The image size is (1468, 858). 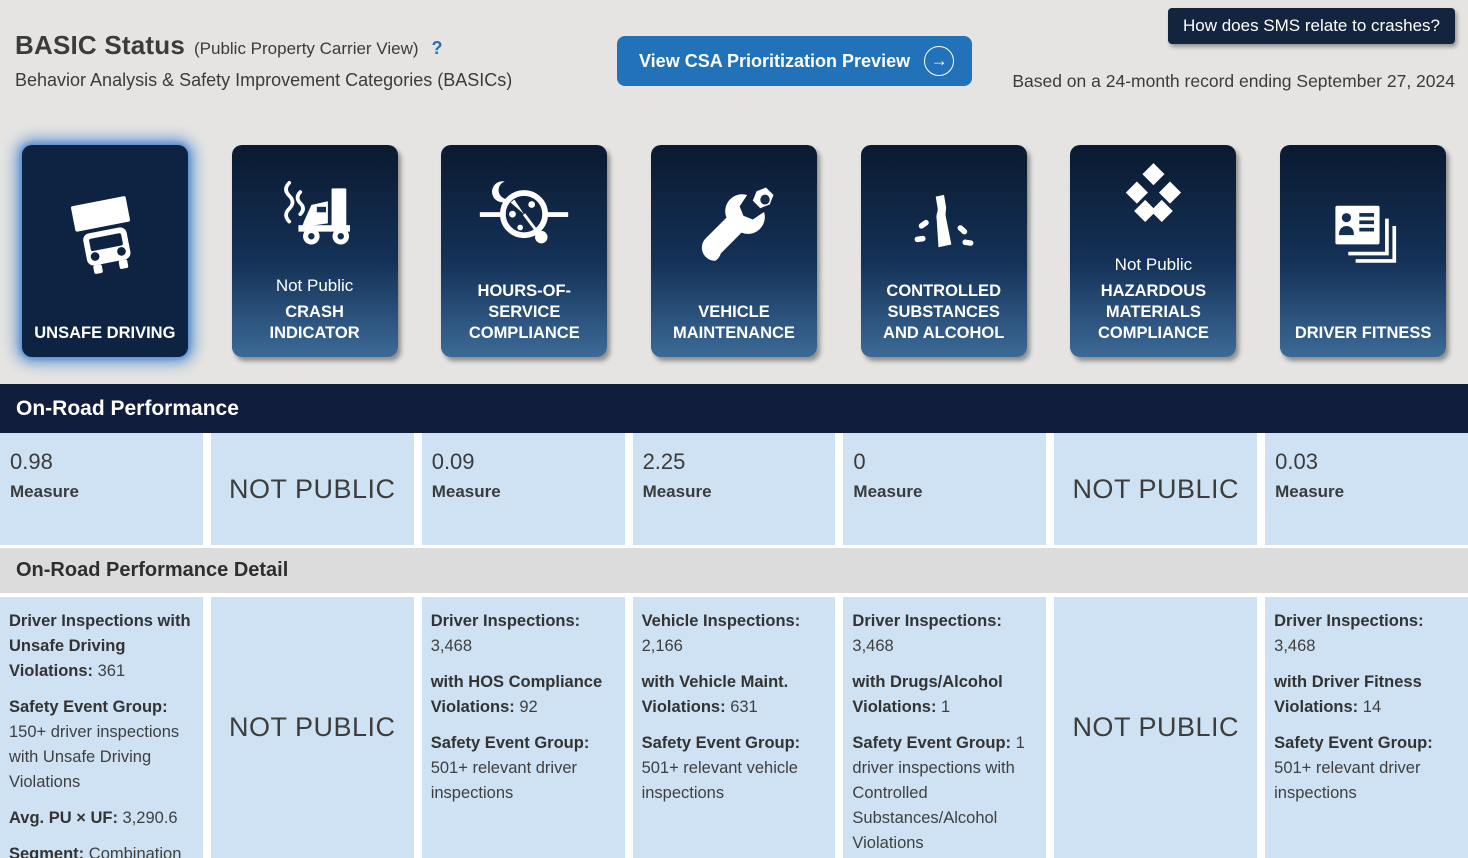 What do you see at coordinates (943, 707) in the screenshot?
I see `detail-value: 1` at bounding box center [943, 707].